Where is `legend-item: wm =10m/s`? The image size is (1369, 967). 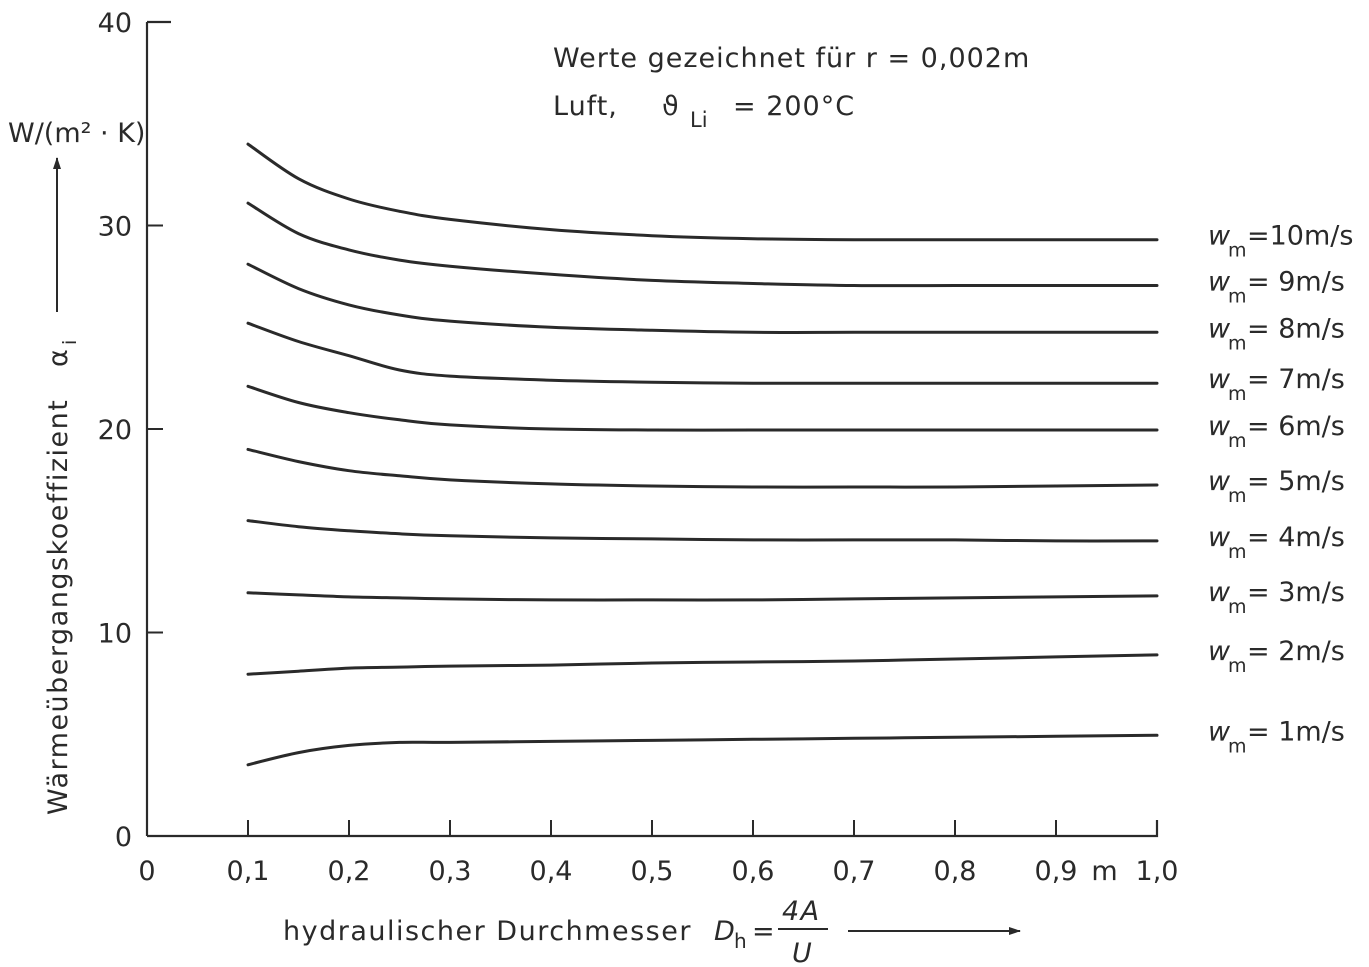
legend-item: wm =10m/s is located at coordinates (1280, 241).